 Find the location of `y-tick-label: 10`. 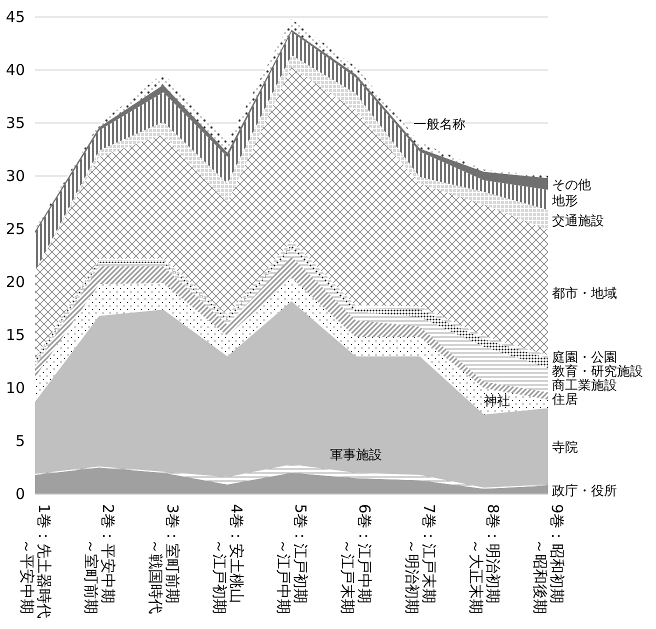

y-tick-label: 10 is located at coordinates (15, 388).